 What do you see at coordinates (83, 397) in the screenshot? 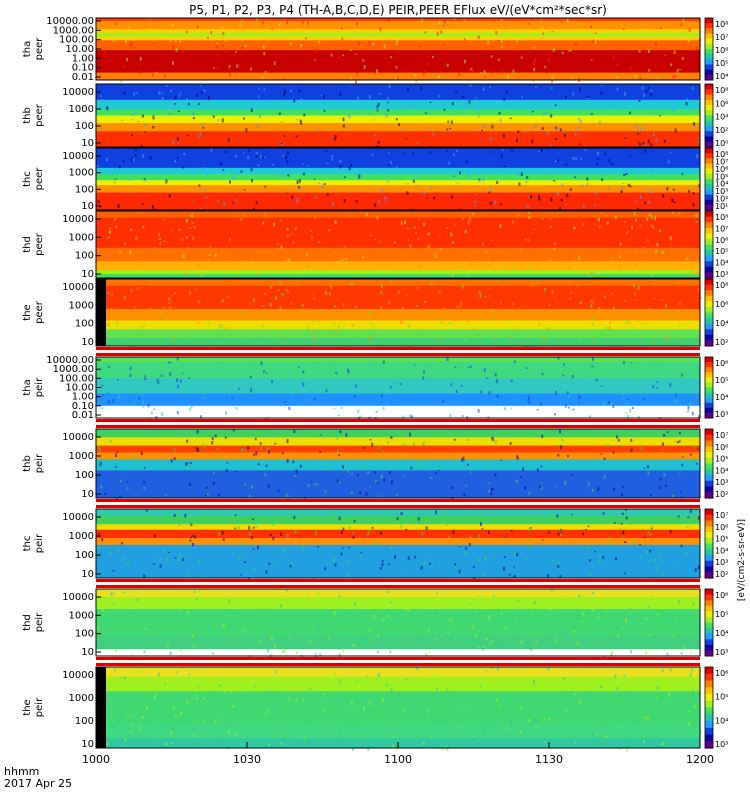
I see `y-tick-label: 1.00` at bounding box center [83, 397].